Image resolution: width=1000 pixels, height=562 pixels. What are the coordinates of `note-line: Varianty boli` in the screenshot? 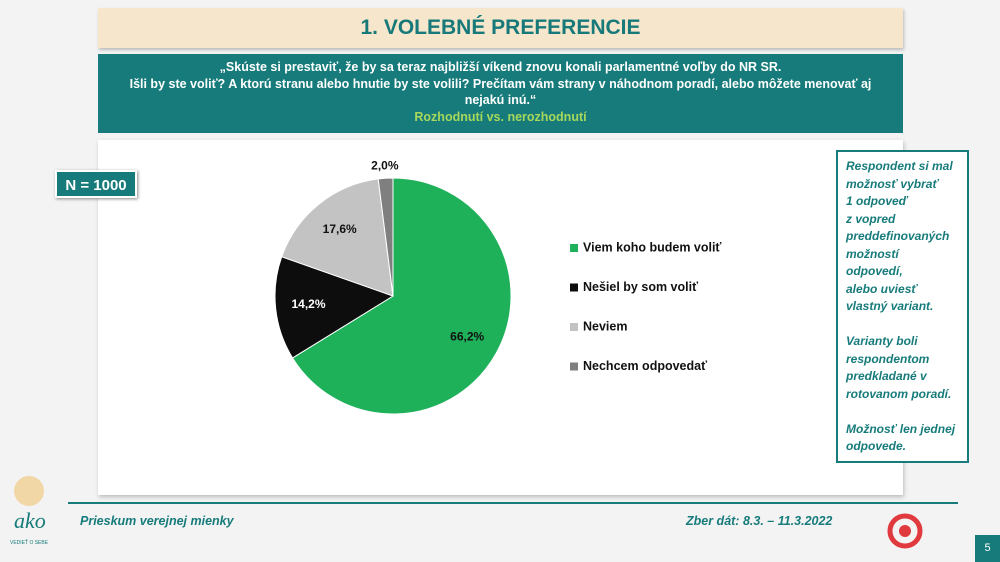 It's located at (882, 341).